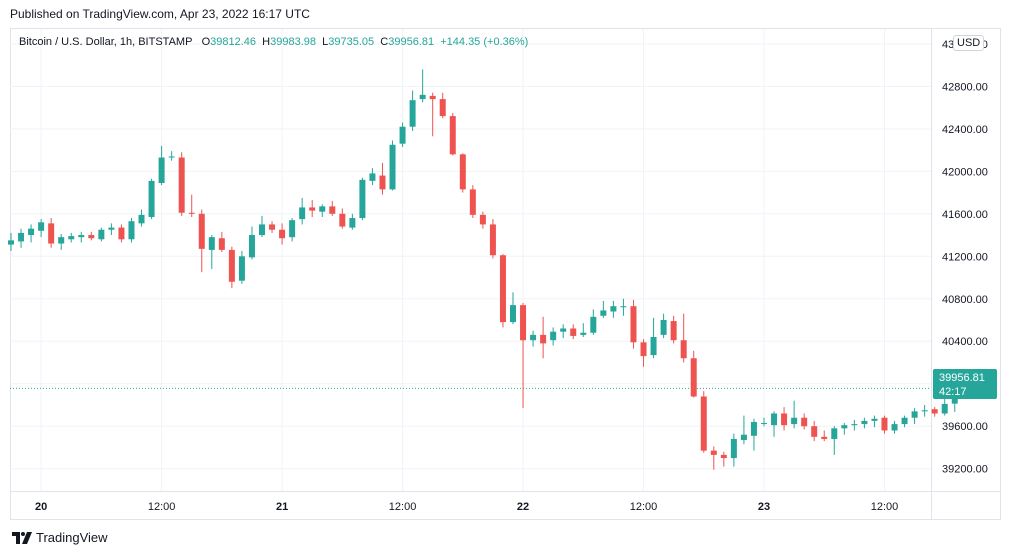 This screenshot has width=1012, height=555. Describe the element at coordinates (965, 300) in the screenshot. I see `price-tick-label: 40800.00` at that location.